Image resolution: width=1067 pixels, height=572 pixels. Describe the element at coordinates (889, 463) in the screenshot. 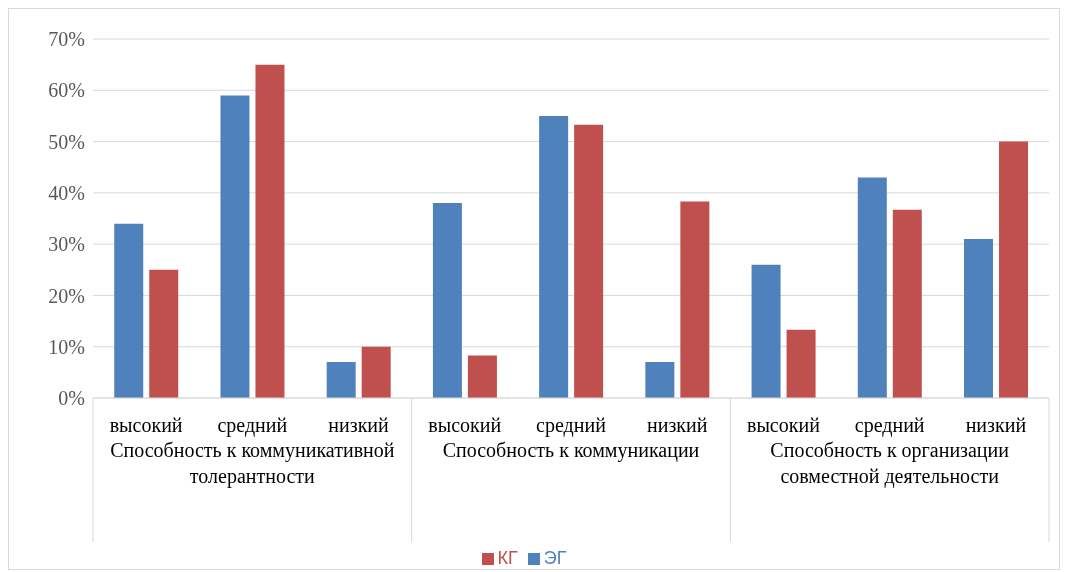

I see `text: Способность к организации совместной деятельности` at that location.